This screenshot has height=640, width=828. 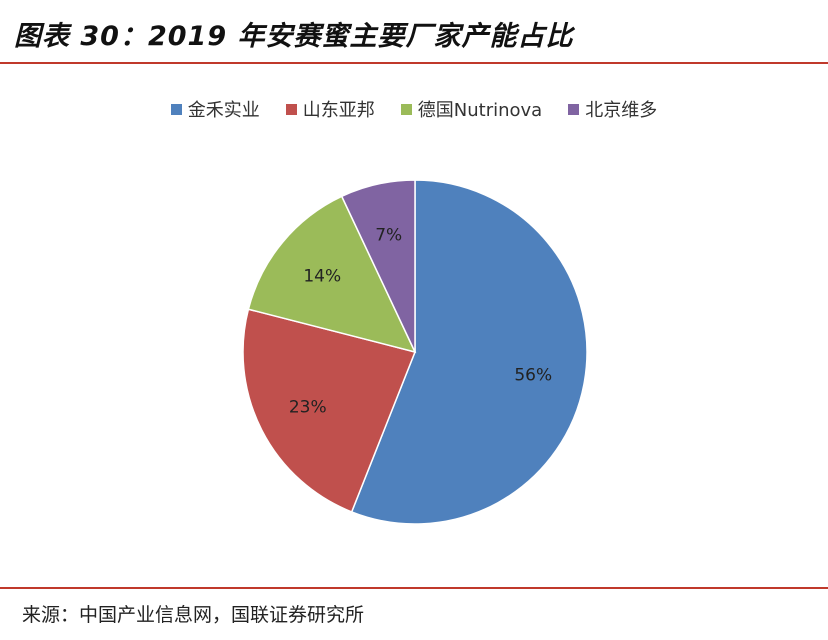 I want to click on legend: 金禾实业 山东亚邦 德国Nutrinova 北京维多, so click(x=414, y=109).